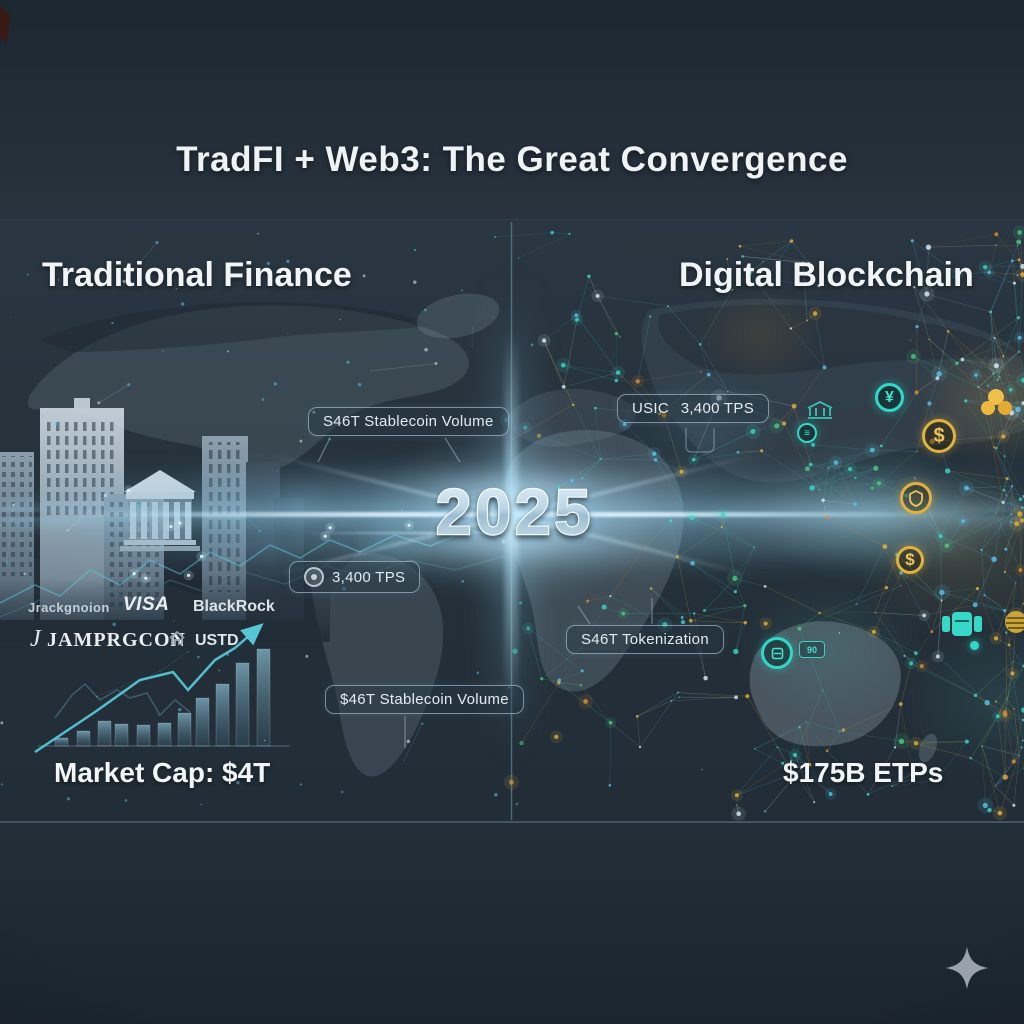 The height and width of the screenshot is (1024, 1024). I want to click on tps-pill: 3,400 TPS, so click(355, 577).